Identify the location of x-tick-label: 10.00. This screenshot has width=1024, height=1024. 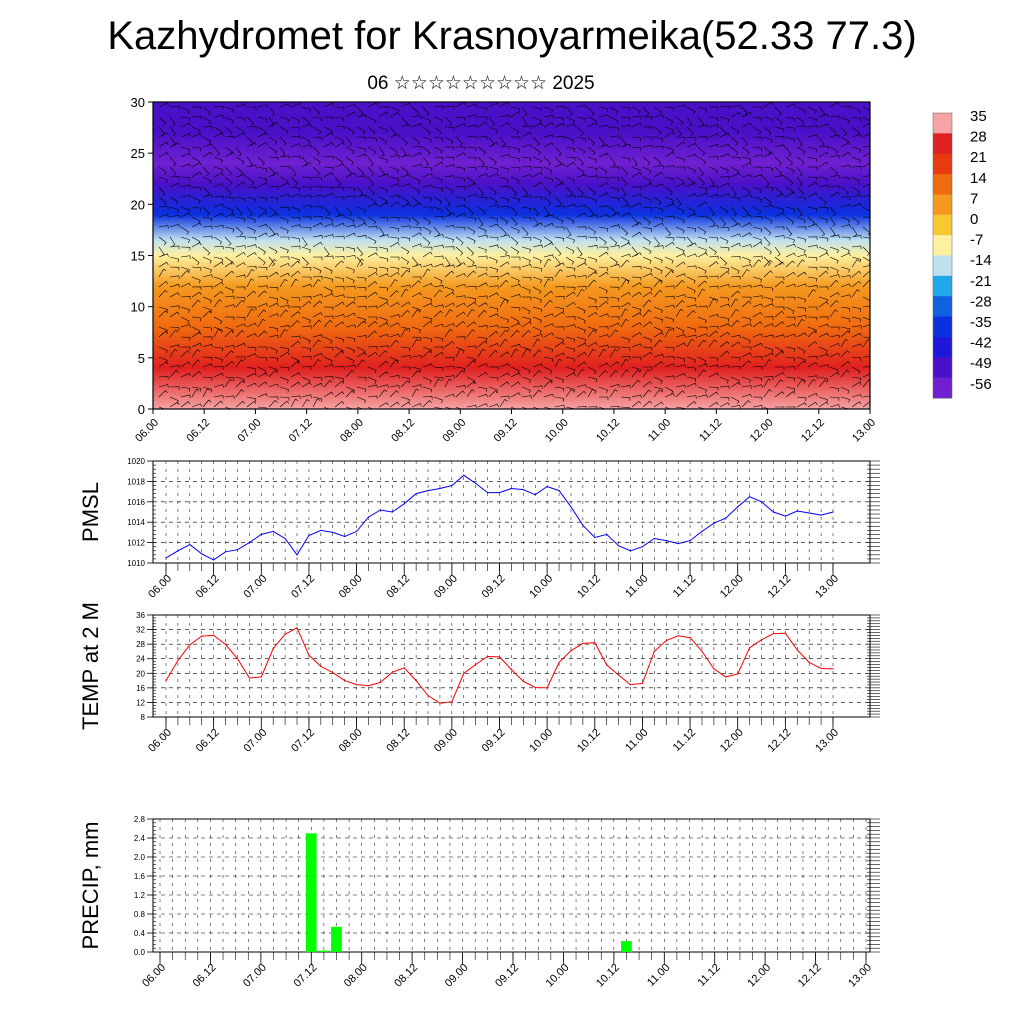
(558, 976).